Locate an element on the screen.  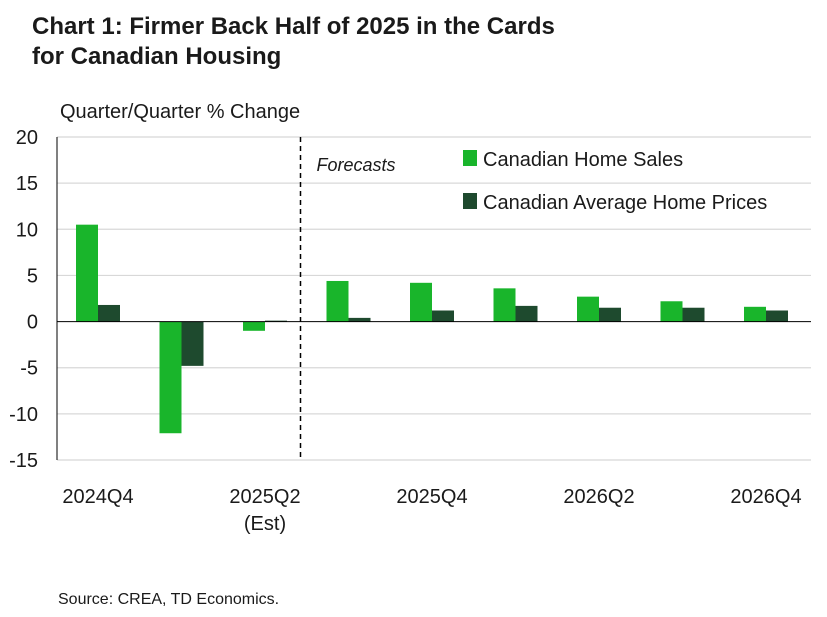
forecast-annotation: Forecasts is located at coordinates (347, 297).